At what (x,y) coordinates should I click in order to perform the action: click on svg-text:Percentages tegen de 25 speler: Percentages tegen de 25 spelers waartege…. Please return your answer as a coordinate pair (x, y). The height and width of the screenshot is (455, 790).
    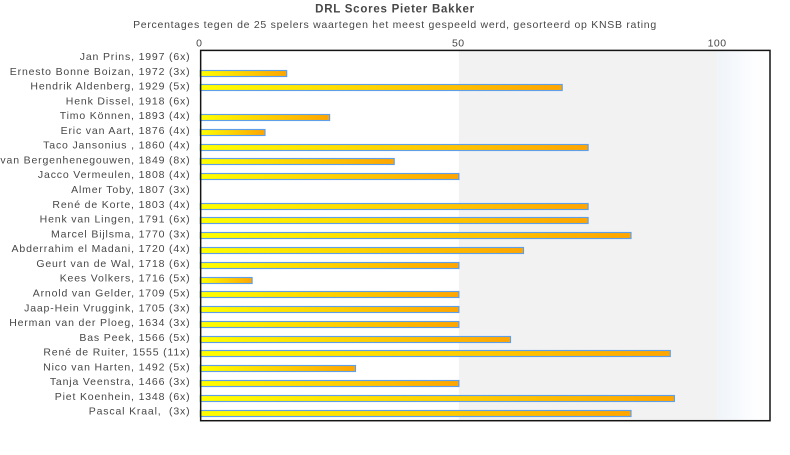
    Looking at the image, I should click on (395, 25).